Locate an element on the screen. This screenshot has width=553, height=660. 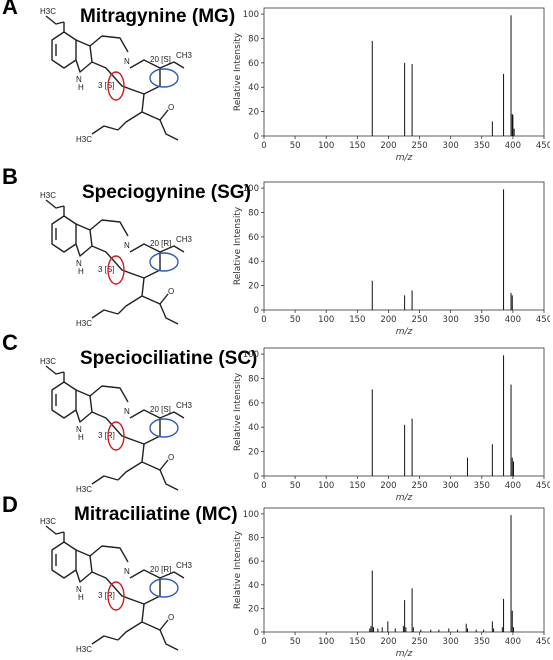
piperidine-bond is located at coordinates (109, 394).